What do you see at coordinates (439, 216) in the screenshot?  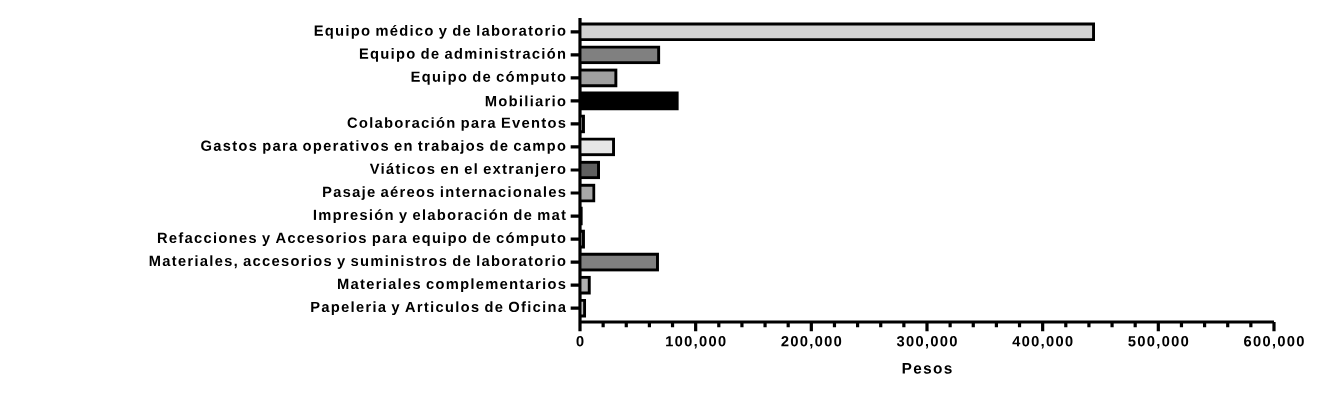 I see `y-tick-label: Impresión y elaboración de mat` at bounding box center [439, 216].